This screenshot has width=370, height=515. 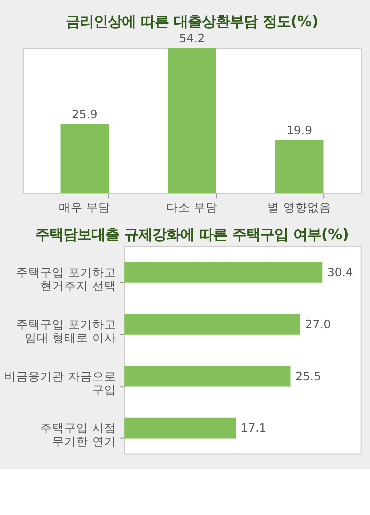 I want to click on data-label: 17.1, so click(x=253, y=428).